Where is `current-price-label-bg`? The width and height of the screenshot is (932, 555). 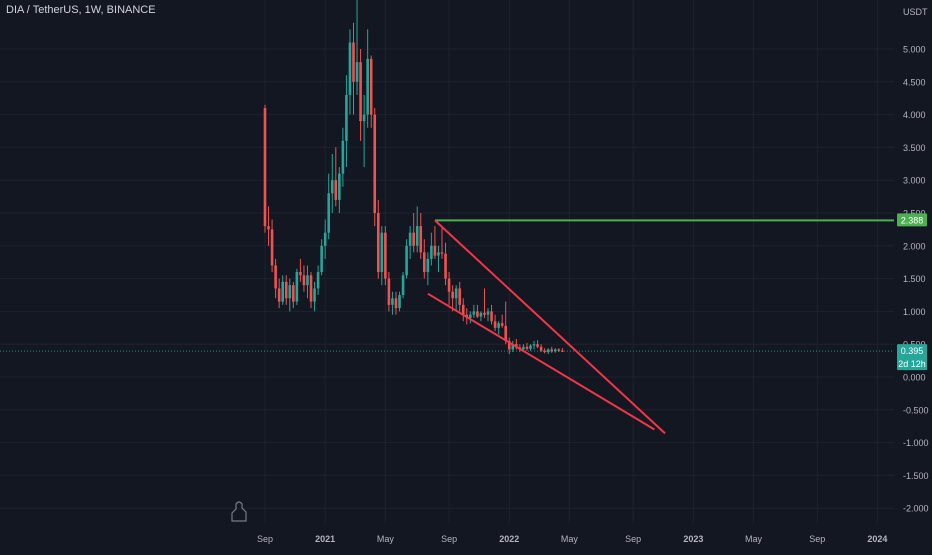
current-price-label-bg is located at coordinates (912, 357).